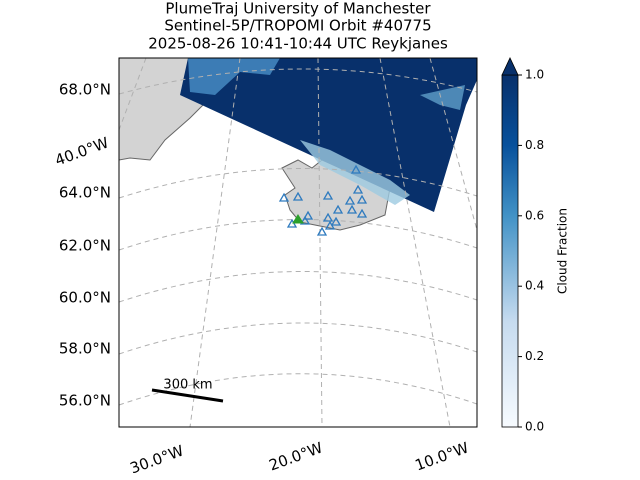 This screenshot has width=640, height=480. I want to click on scale-label: 300 km, so click(187, 385).